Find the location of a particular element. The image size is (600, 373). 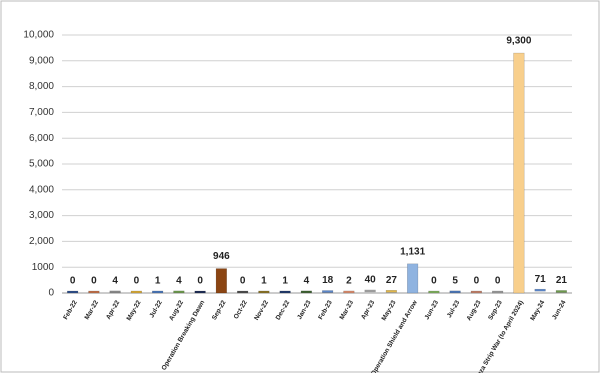

y-tick-label: 5,000 is located at coordinates (41, 164).